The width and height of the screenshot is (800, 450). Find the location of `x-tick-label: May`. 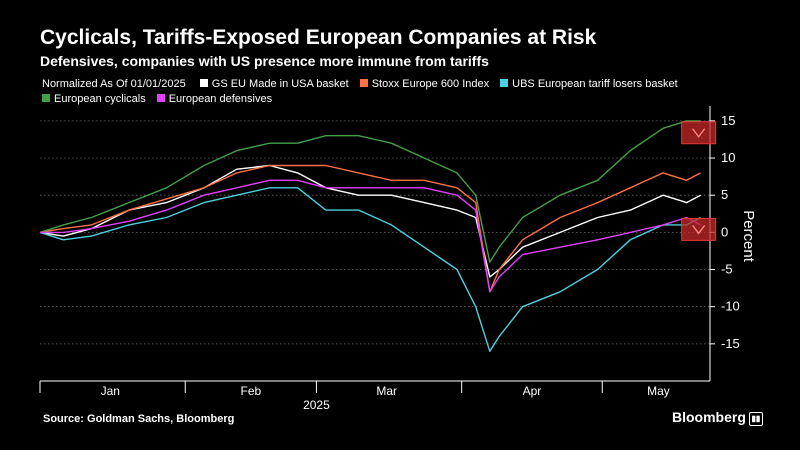

x-tick-label: May is located at coordinates (658, 391).